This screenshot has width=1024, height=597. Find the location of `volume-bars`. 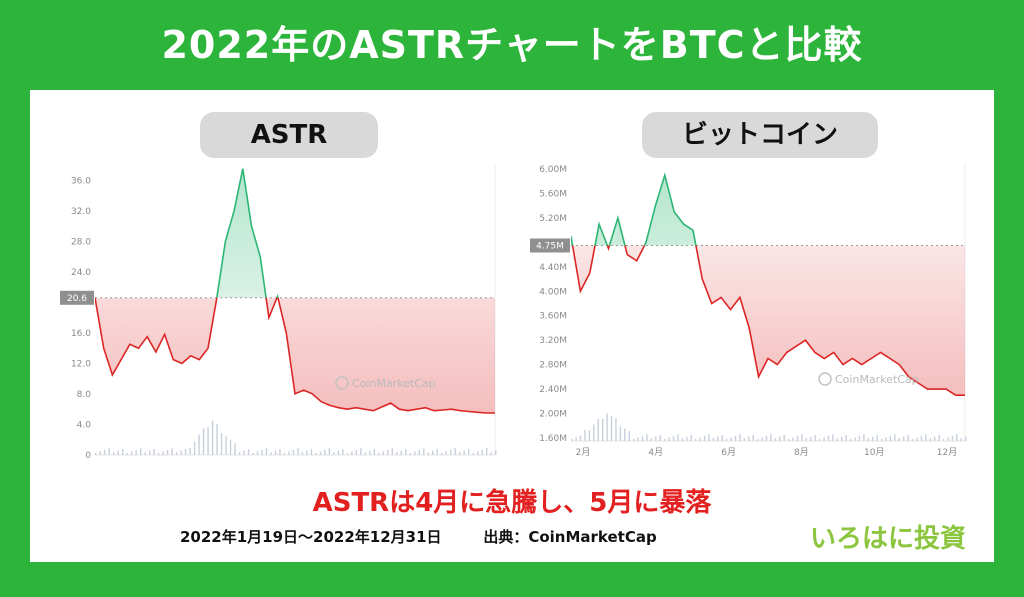

volume-bars is located at coordinates (769, 427).